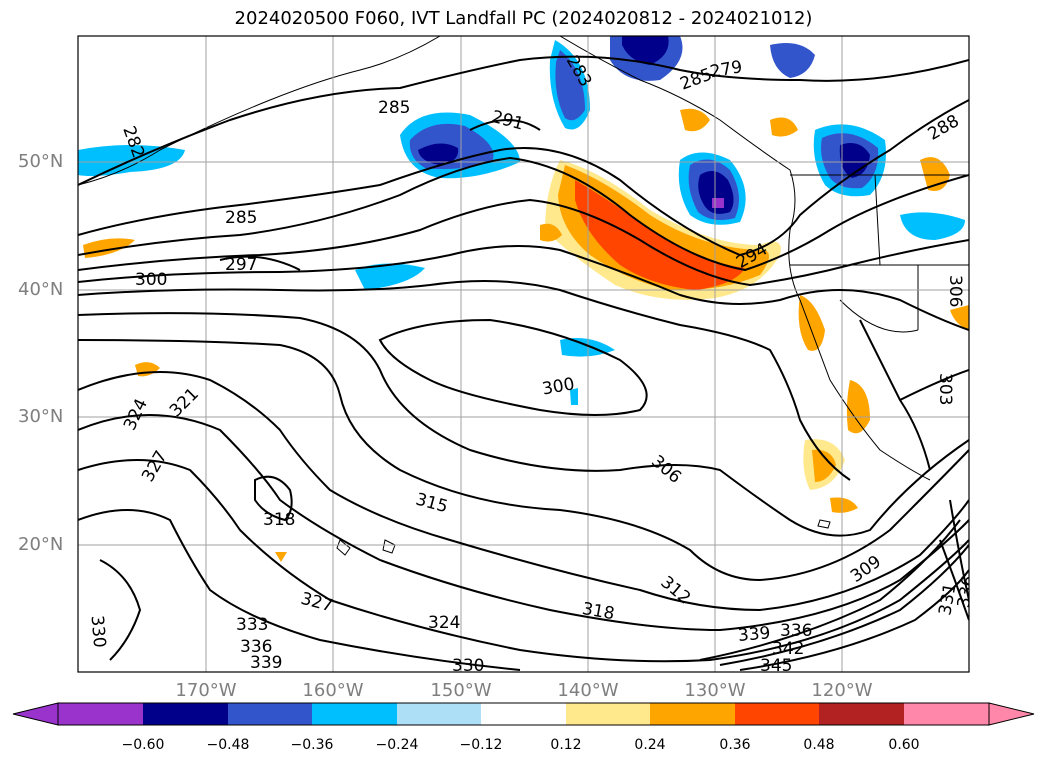 The height and width of the screenshot is (765, 1047). Describe the element at coordinates (206, 690) in the screenshot. I see `lon-label: 170°W` at that location.